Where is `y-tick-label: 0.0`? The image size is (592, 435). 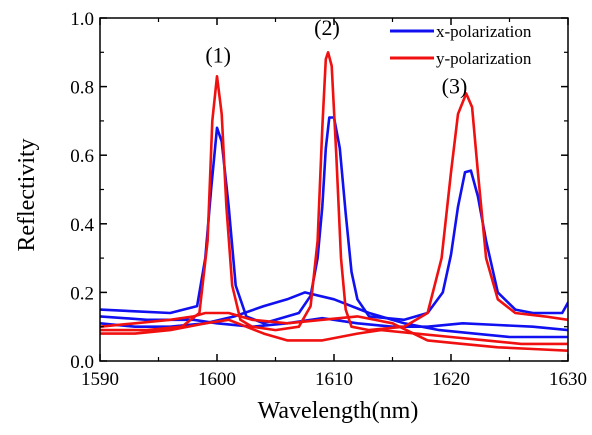
y-tick-label: 0.0 is located at coordinates (82, 362).